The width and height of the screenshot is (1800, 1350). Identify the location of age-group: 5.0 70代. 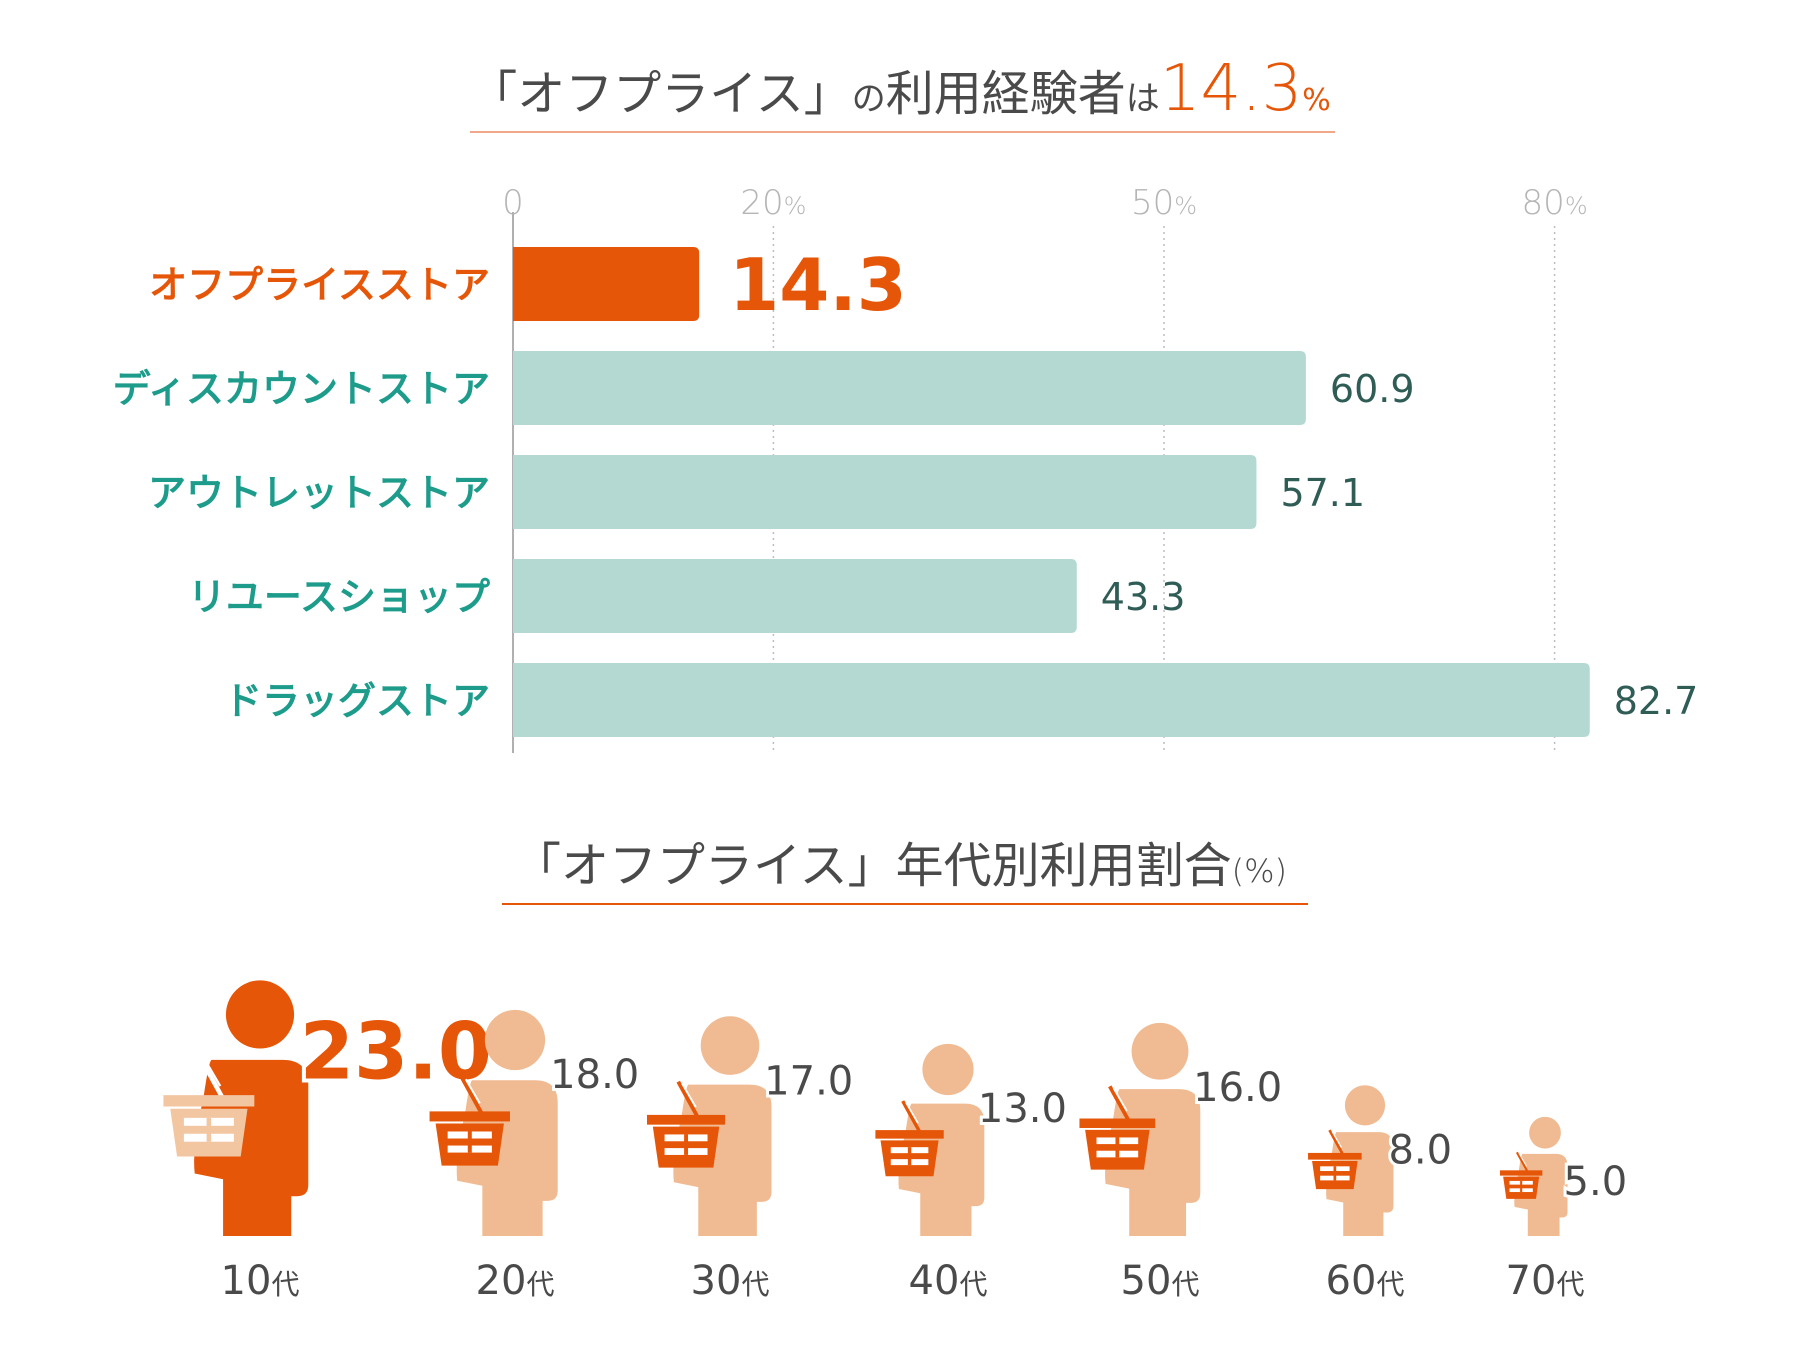
(1564, 1210).